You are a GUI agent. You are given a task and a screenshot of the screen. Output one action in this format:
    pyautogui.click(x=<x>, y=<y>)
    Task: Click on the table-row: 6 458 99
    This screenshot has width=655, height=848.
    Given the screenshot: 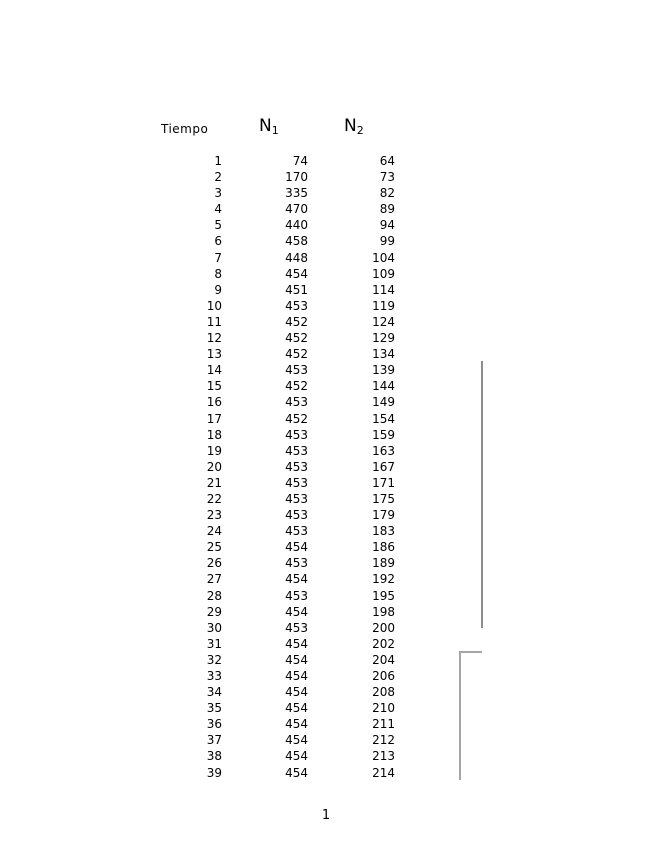 What is the action you would take?
    pyautogui.click(x=277, y=241)
    